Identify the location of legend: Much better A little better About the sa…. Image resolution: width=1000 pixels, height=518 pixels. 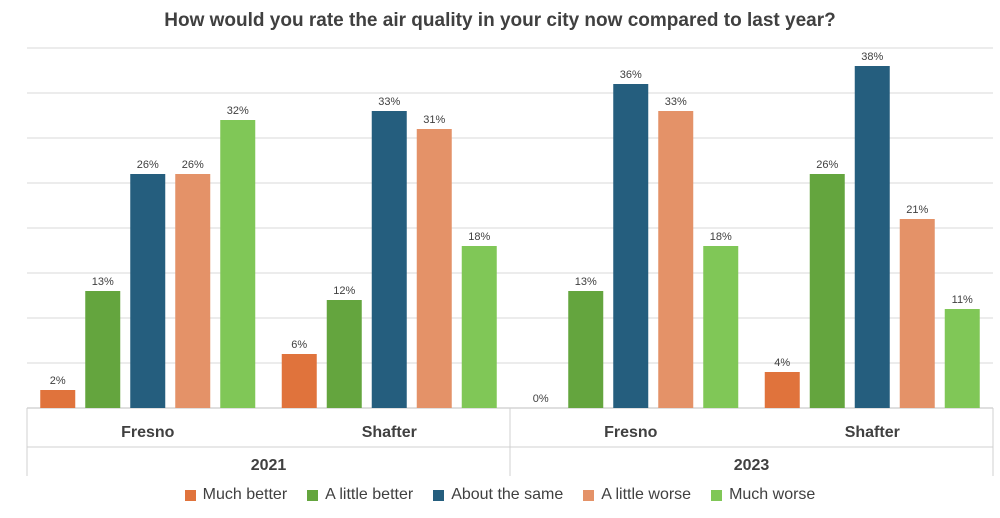
(500, 495).